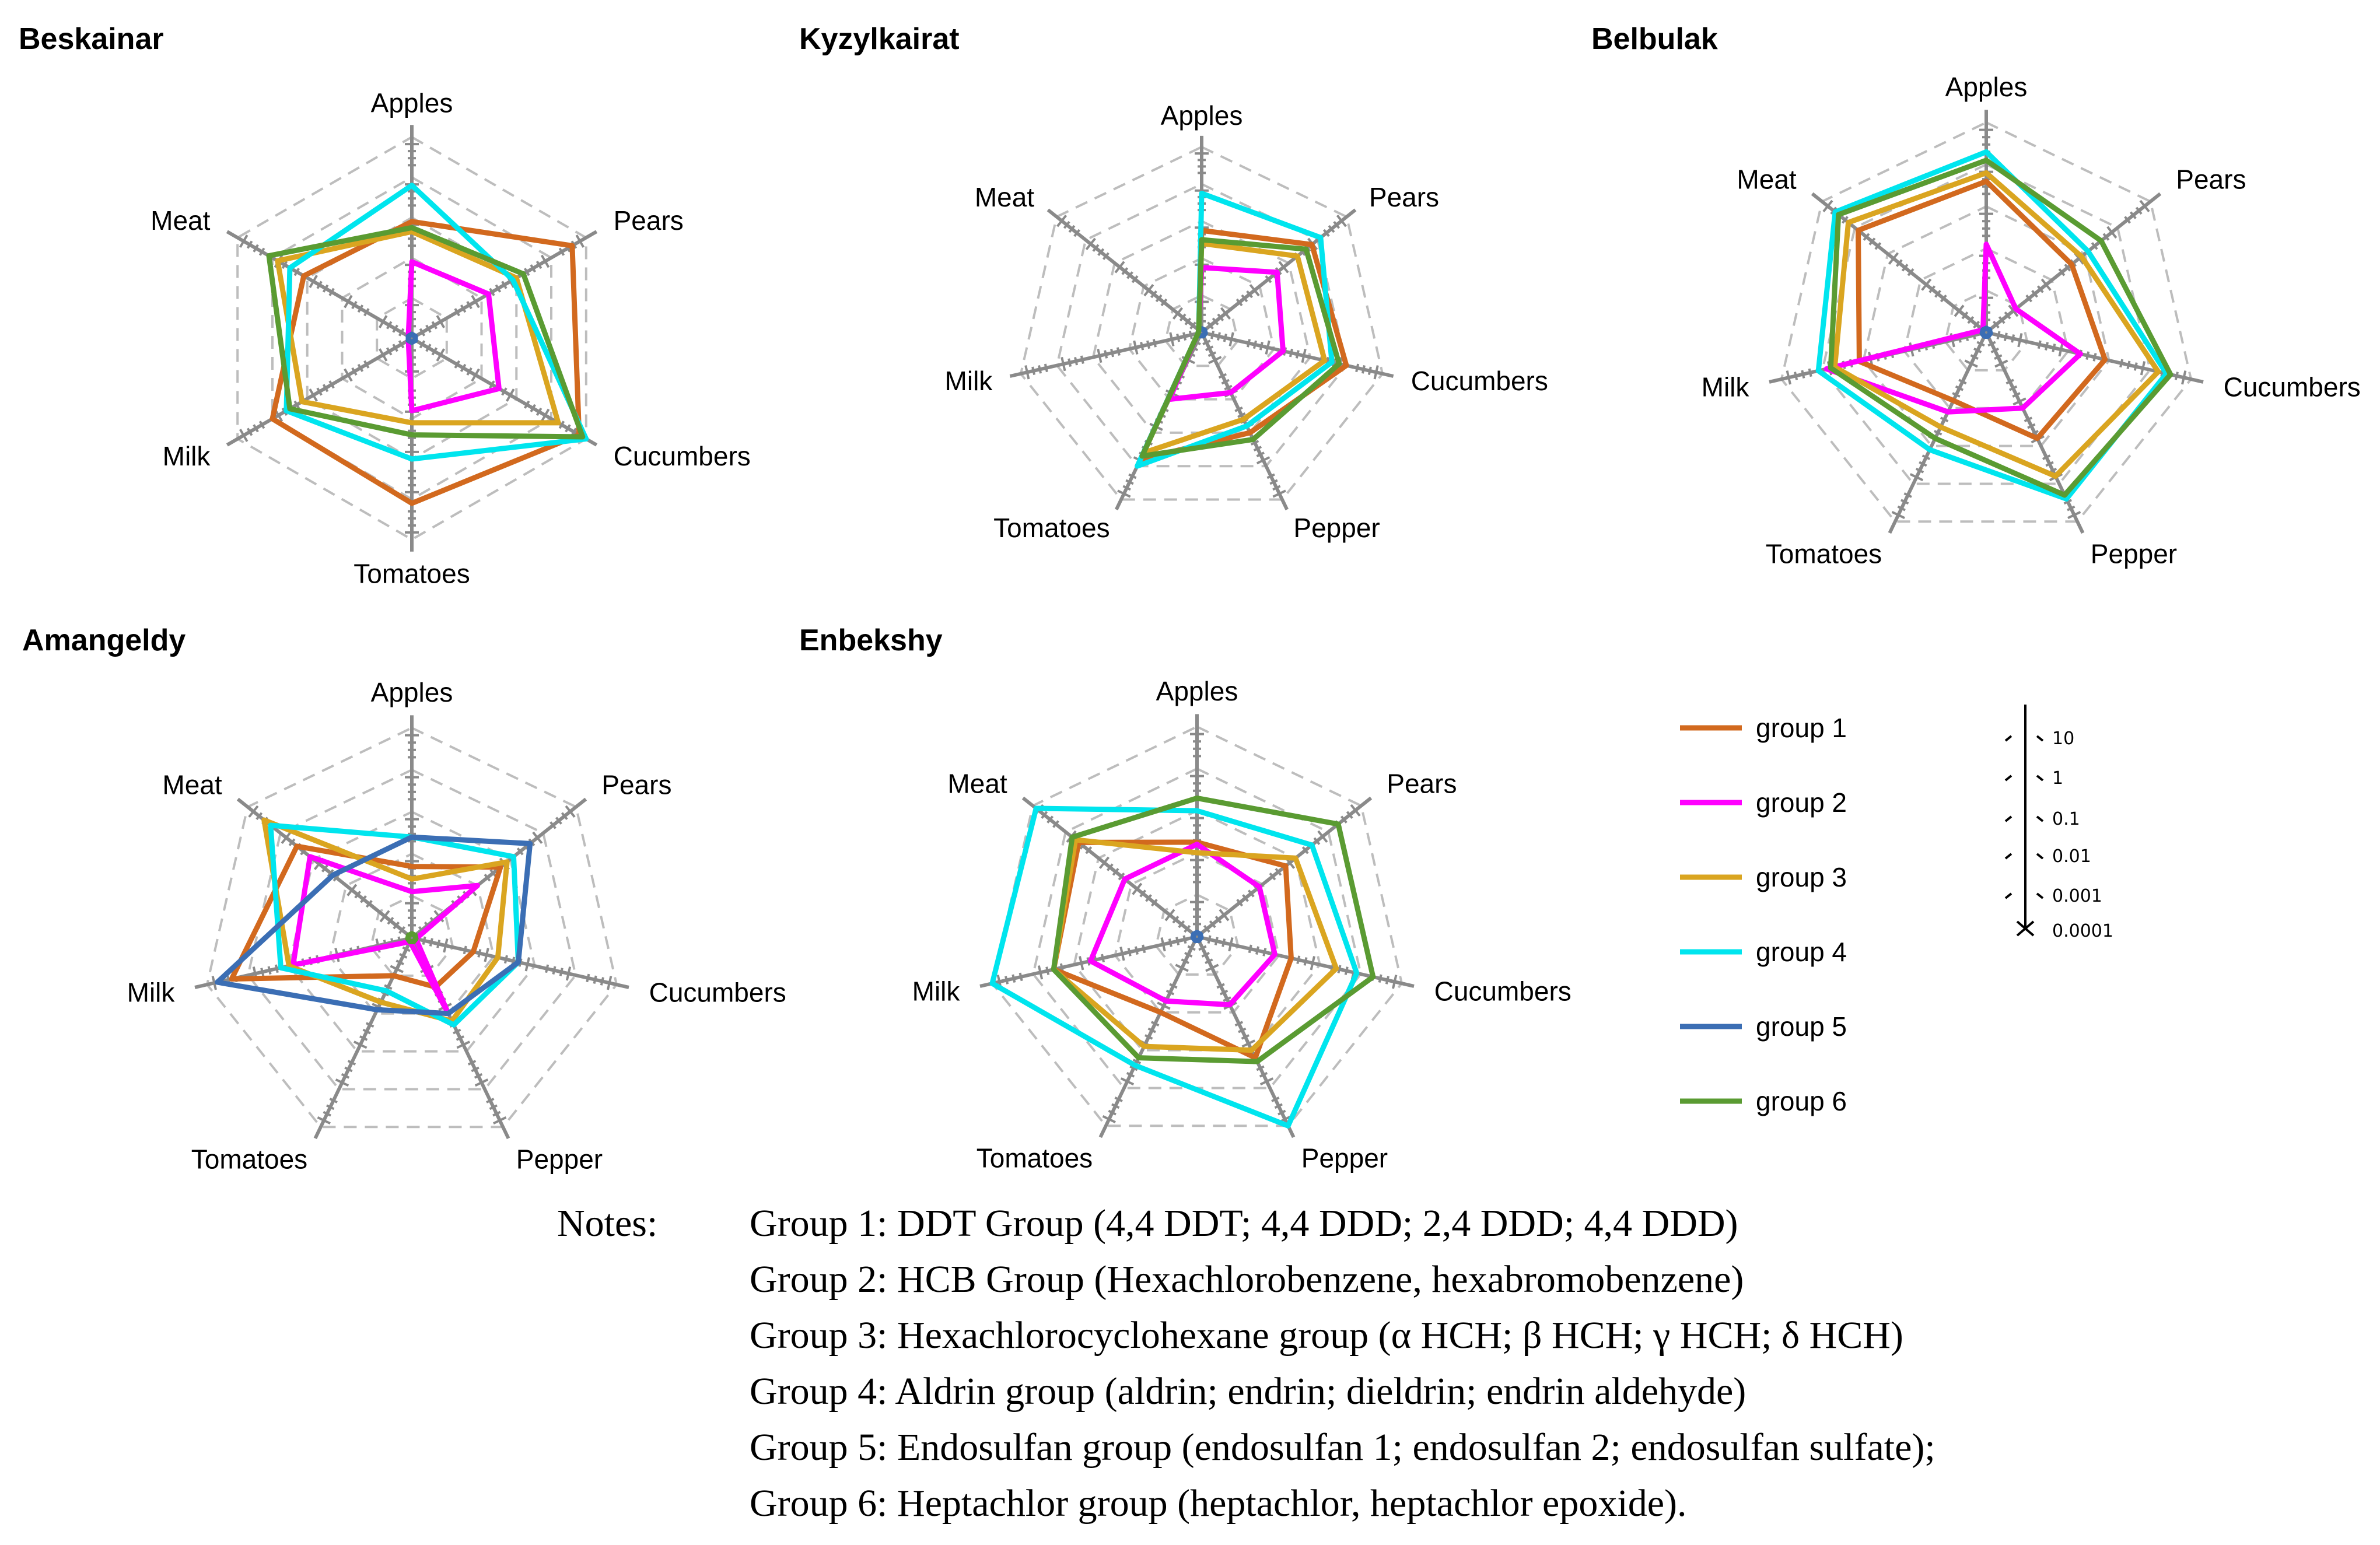 This screenshot has height=1545, width=2380. Describe the element at coordinates (1801, 952) in the screenshot. I see `legend-label-group-4: group 4` at that location.